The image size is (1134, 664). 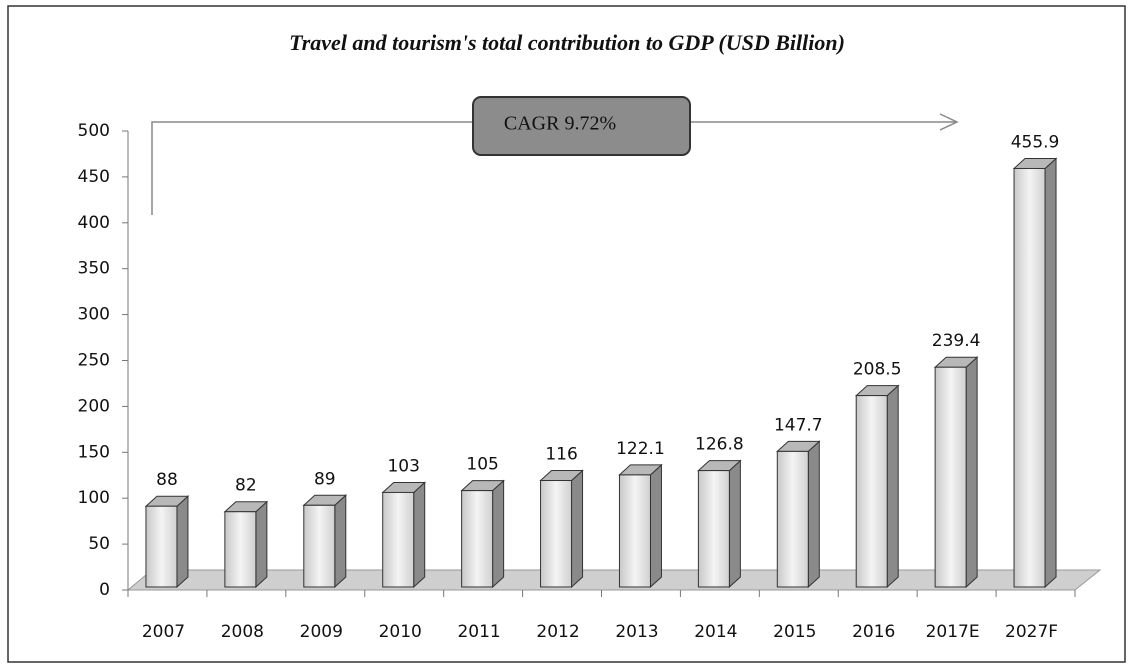 What do you see at coordinates (715, 632) in the screenshot?
I see `x-tick-label: 2014` at bounding box center [715, 632].